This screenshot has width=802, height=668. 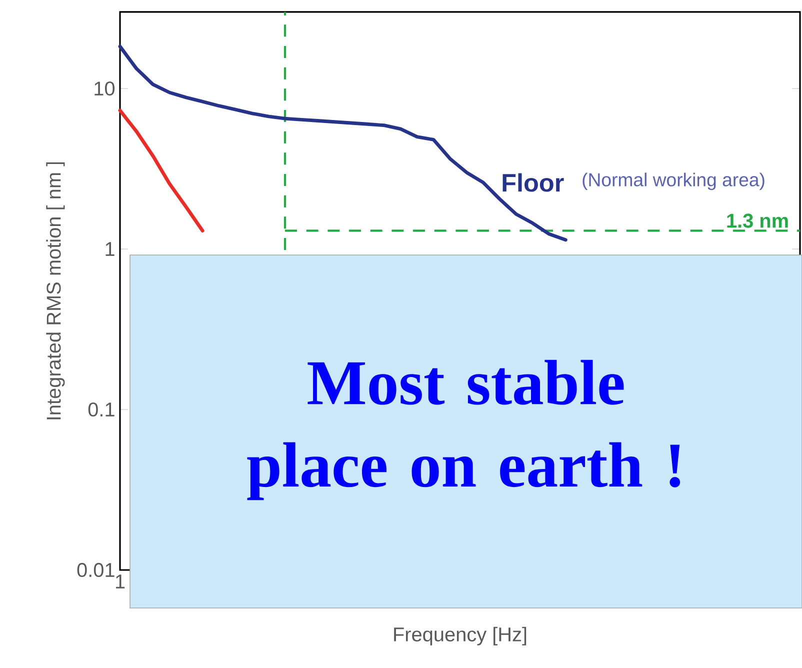 What do you see at coordinates (104, 88) in the screenshot?
I see `y-tick-label: 10` at bounding box center [104, 88].